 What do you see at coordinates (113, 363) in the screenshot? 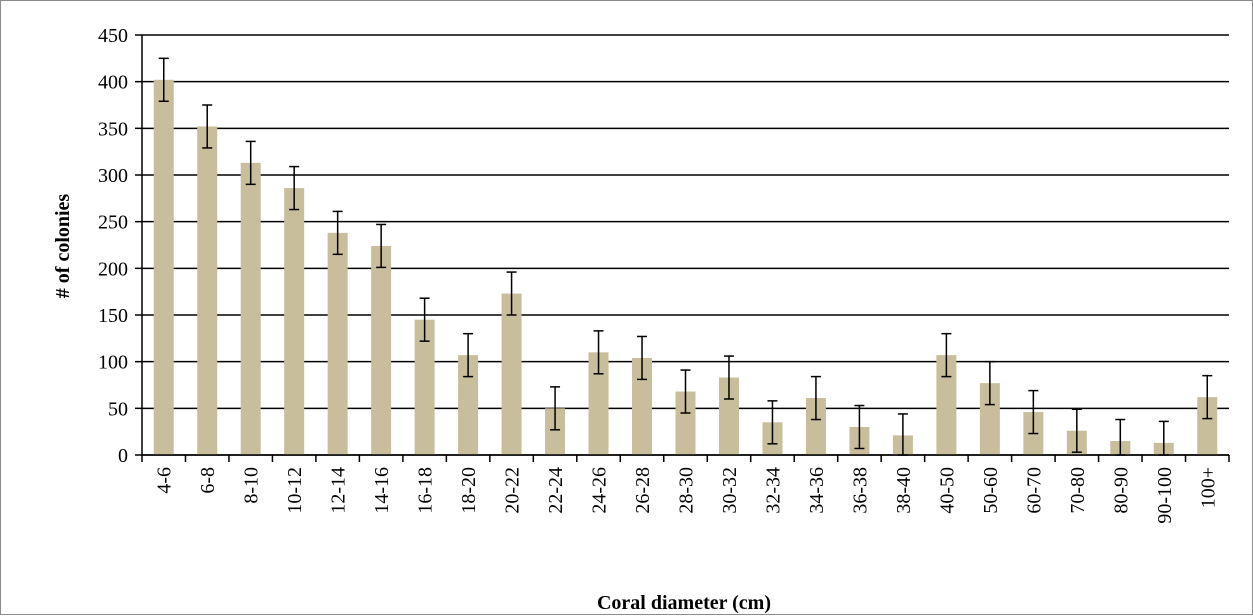
I see `y-tick-label: 100` at bounding box center [113, 363].